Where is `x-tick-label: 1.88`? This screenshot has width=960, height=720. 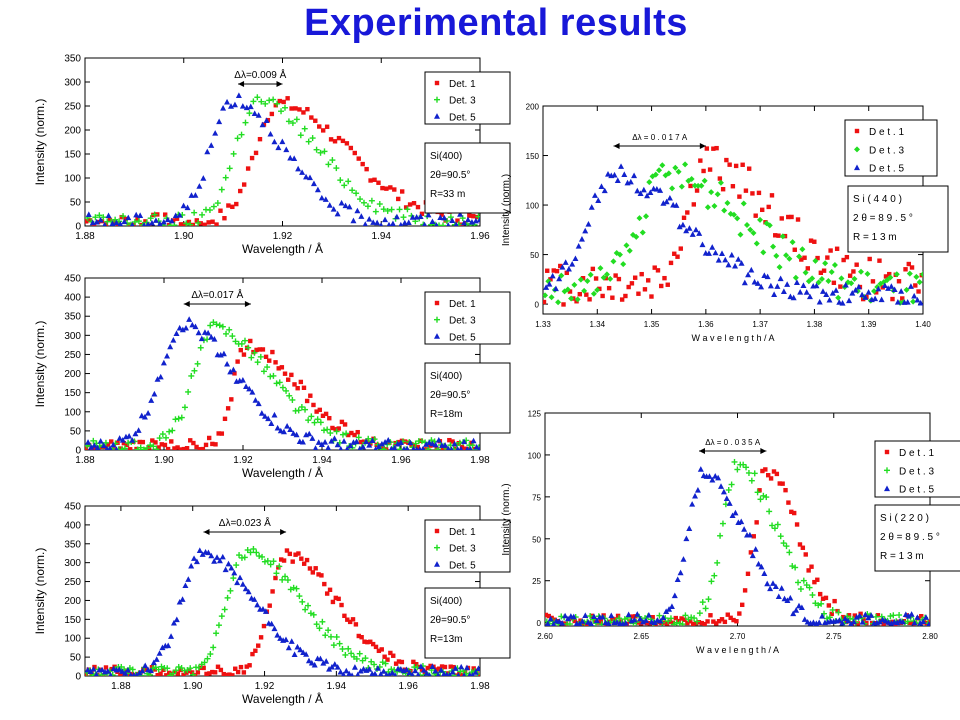 x-tick-label: 1.88 is located at coordinates (85, 236).